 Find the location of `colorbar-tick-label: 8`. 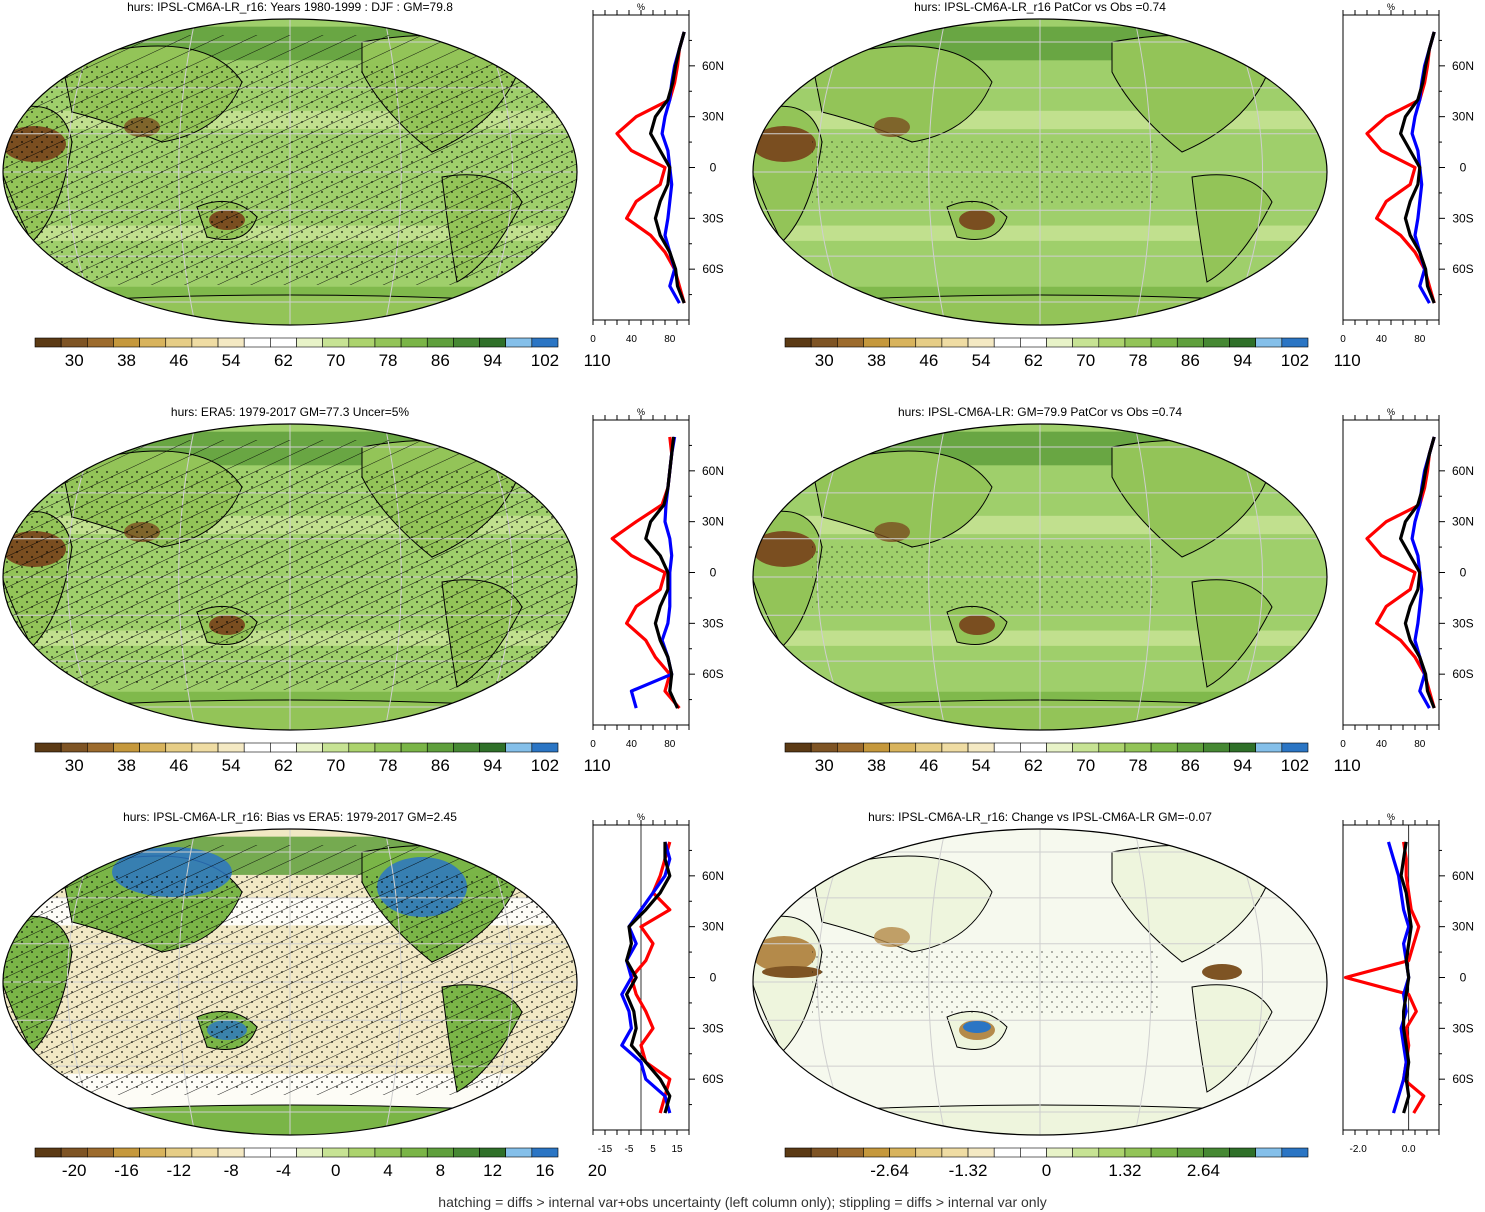

colorbar-tick-label: 8 is located at coordinates (440, 1170).